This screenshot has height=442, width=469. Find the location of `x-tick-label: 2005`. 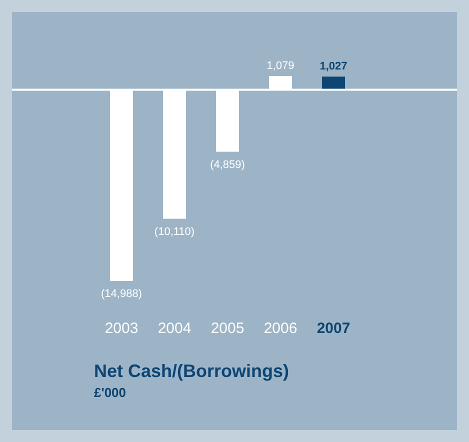

x-tick-label: 2005 is located at coordinates (227, 328).